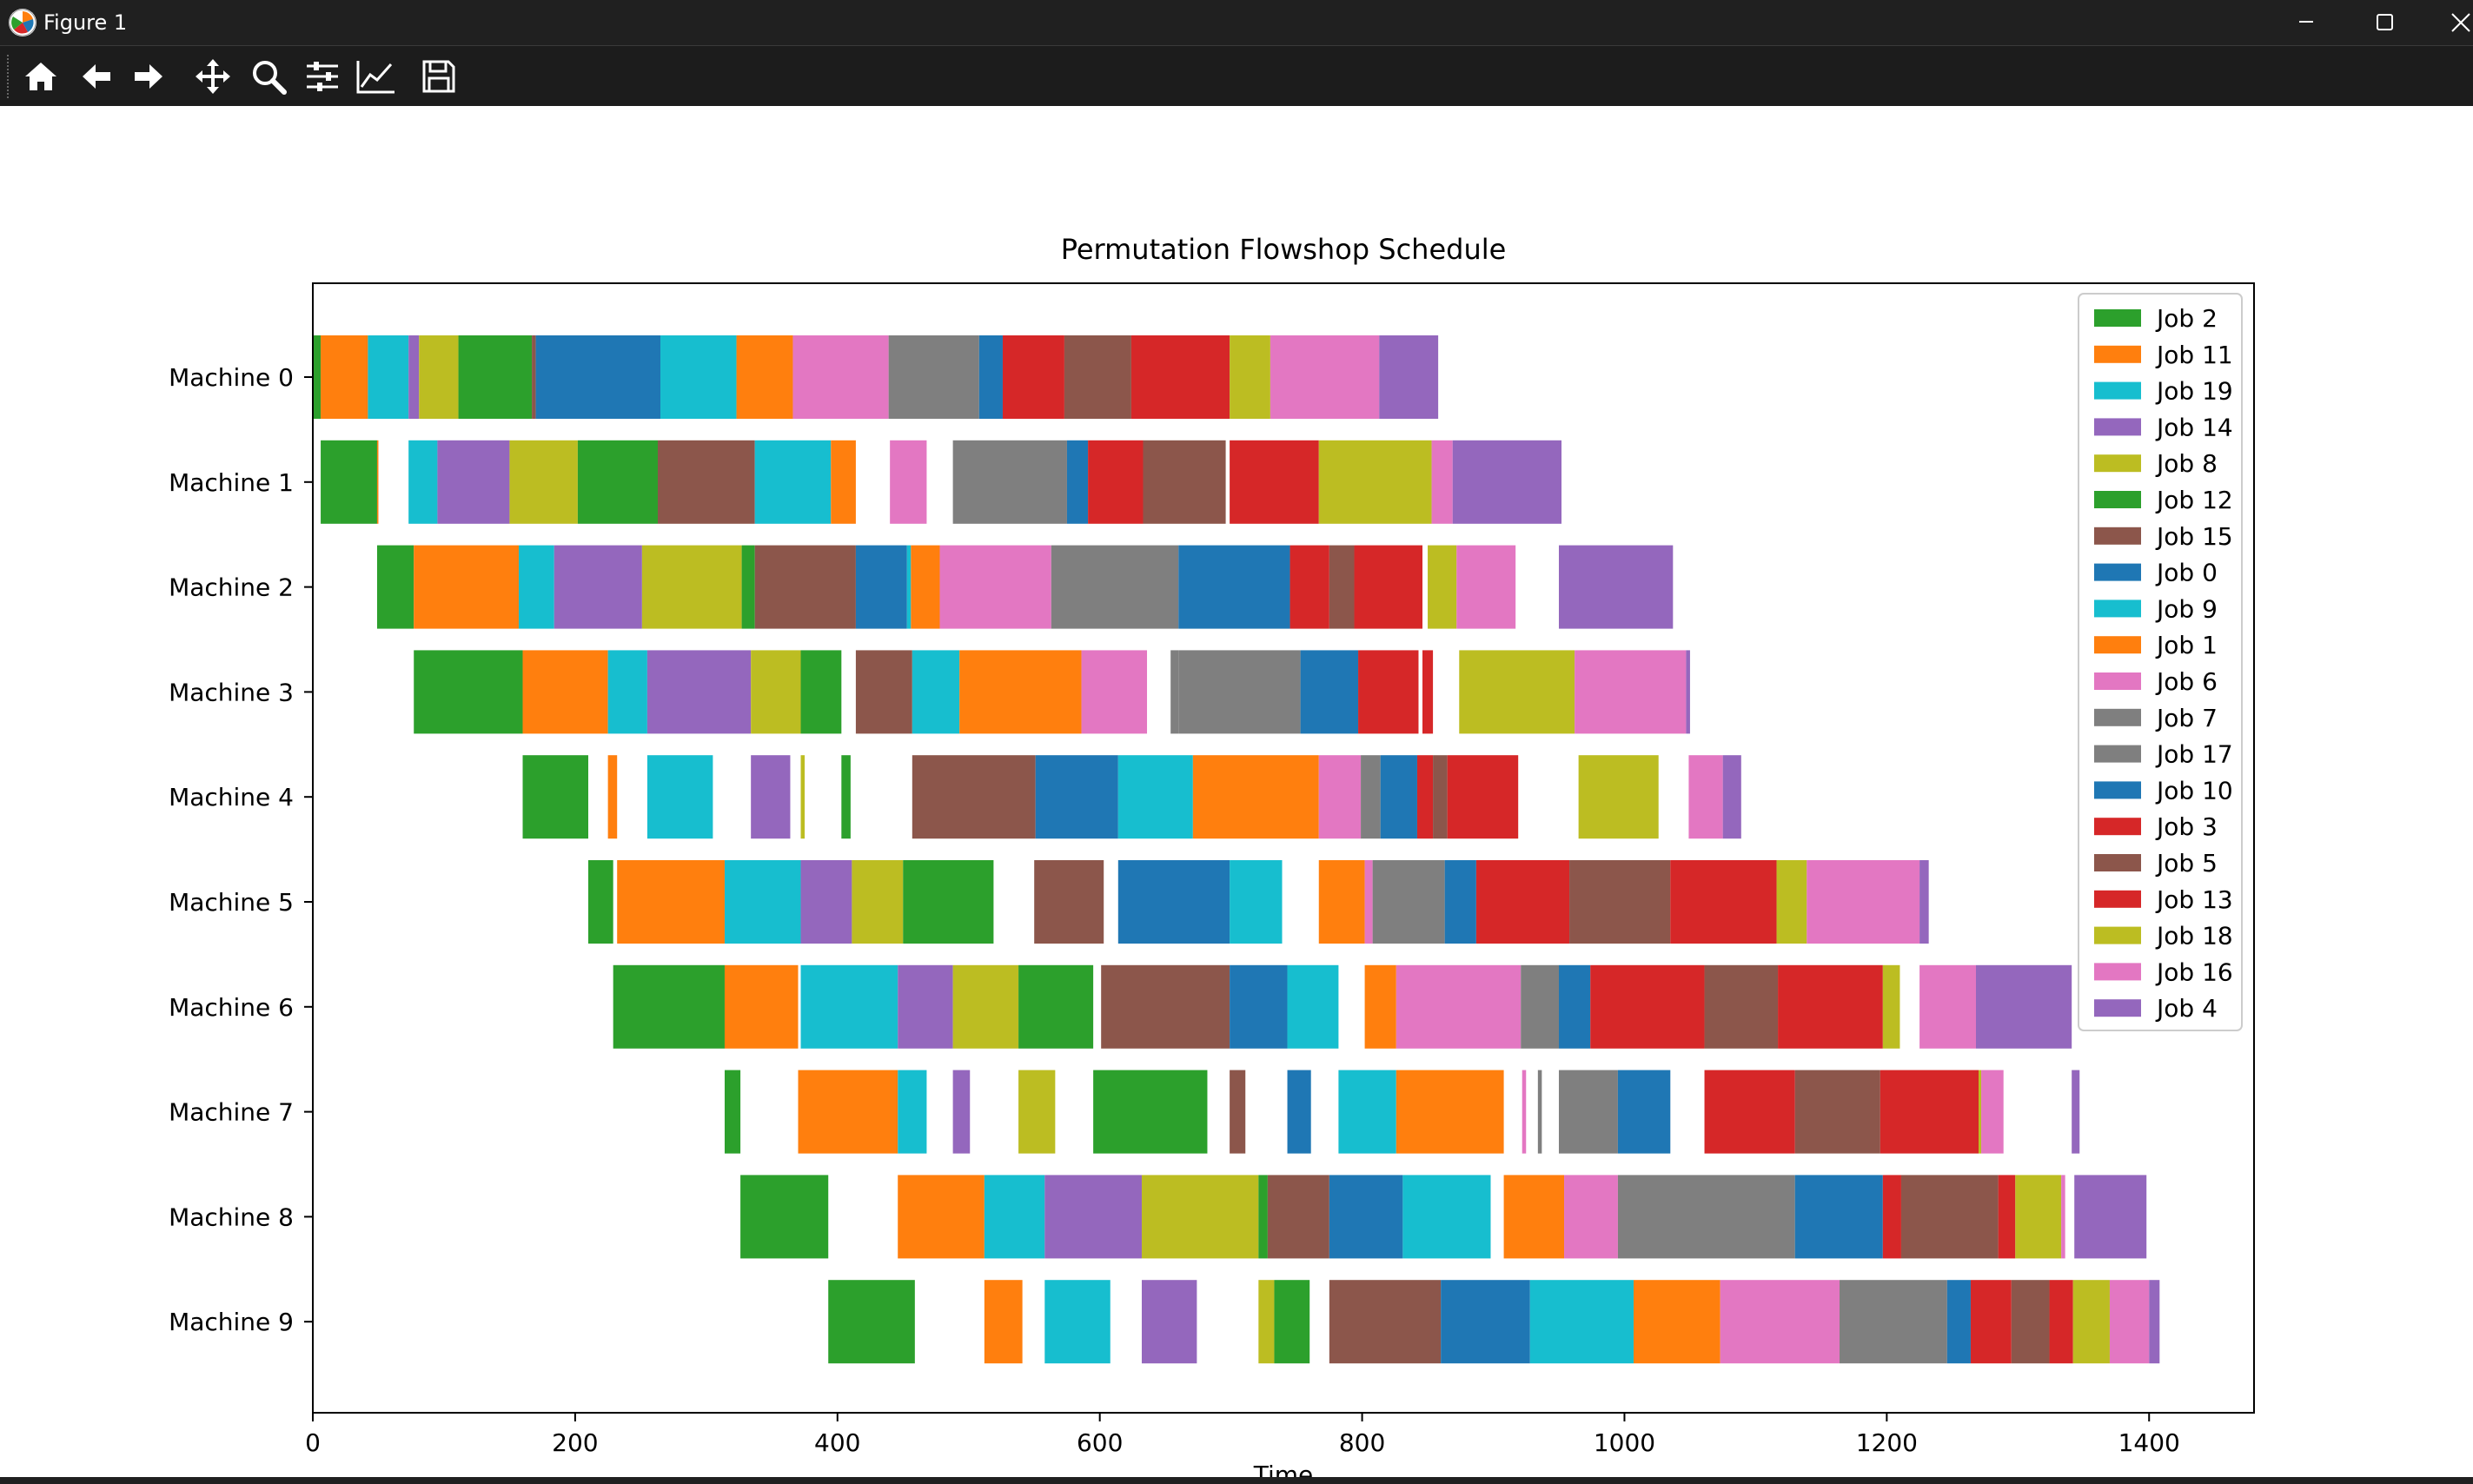  Describe the element at coordinates (213, 76) in the screenshot. I see `pan-button` at that location.